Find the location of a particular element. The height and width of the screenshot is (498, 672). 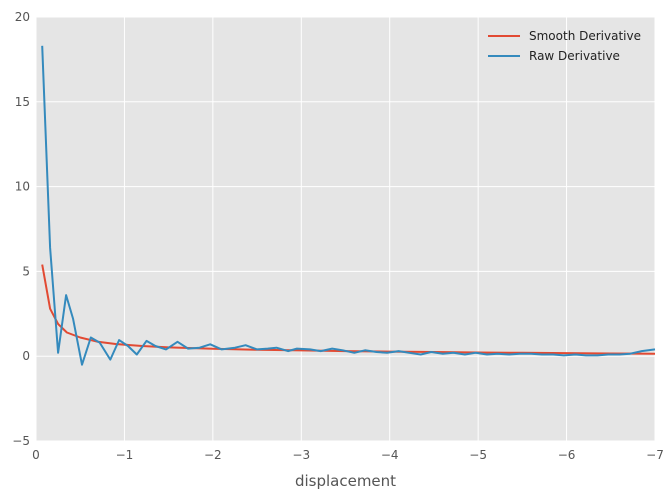

y-tick-label: 20 is located at coordinates (22, 17).